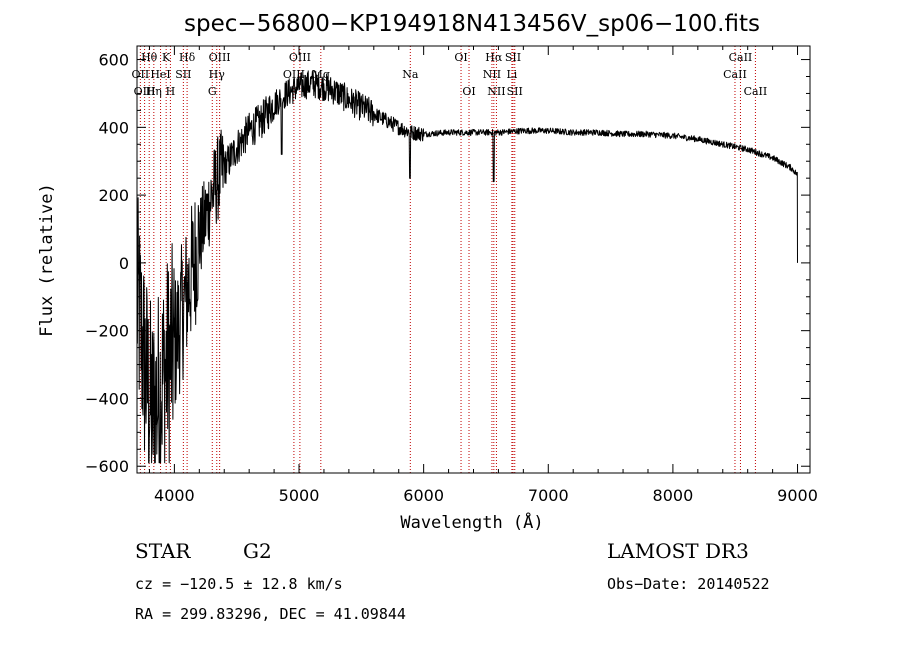  I want to click on y-tick-label: 600, so click(113, 60).